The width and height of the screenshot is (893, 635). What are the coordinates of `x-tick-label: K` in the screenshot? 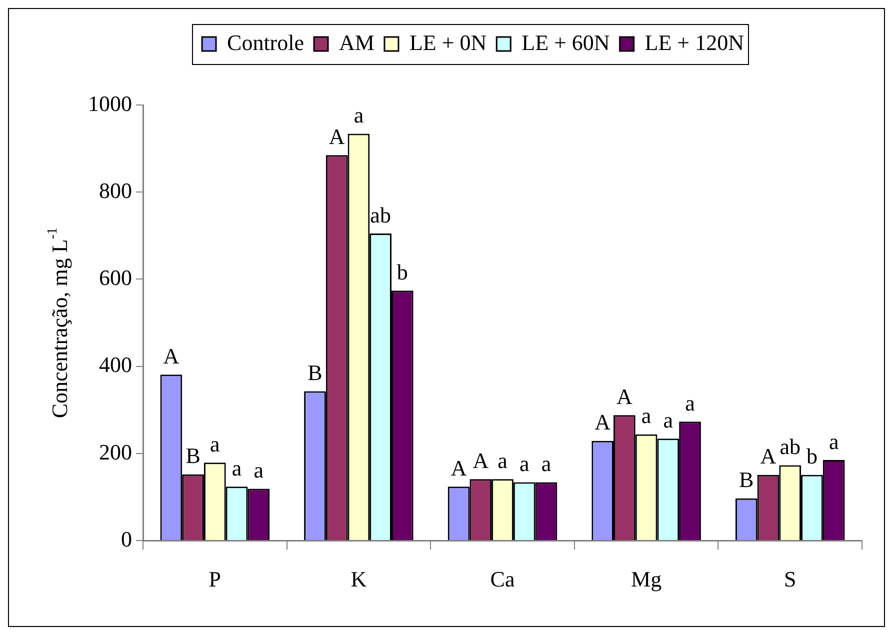 It's located at (358, 579).